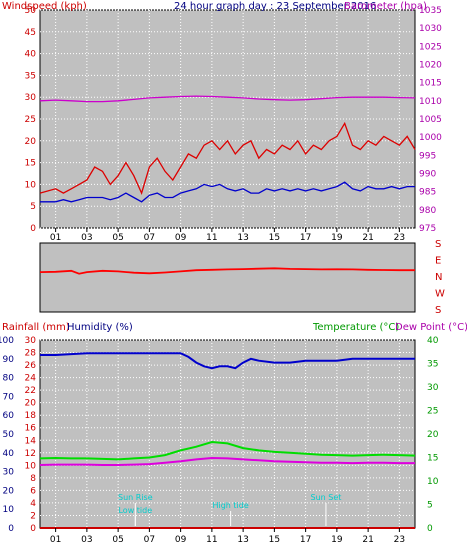 The height and width of the screenshot is (560, 467). What do you see at coordinates (7, 341) in the screenshot?
I see `humidity-tick-label: 100` at bounding box center [7, 341].